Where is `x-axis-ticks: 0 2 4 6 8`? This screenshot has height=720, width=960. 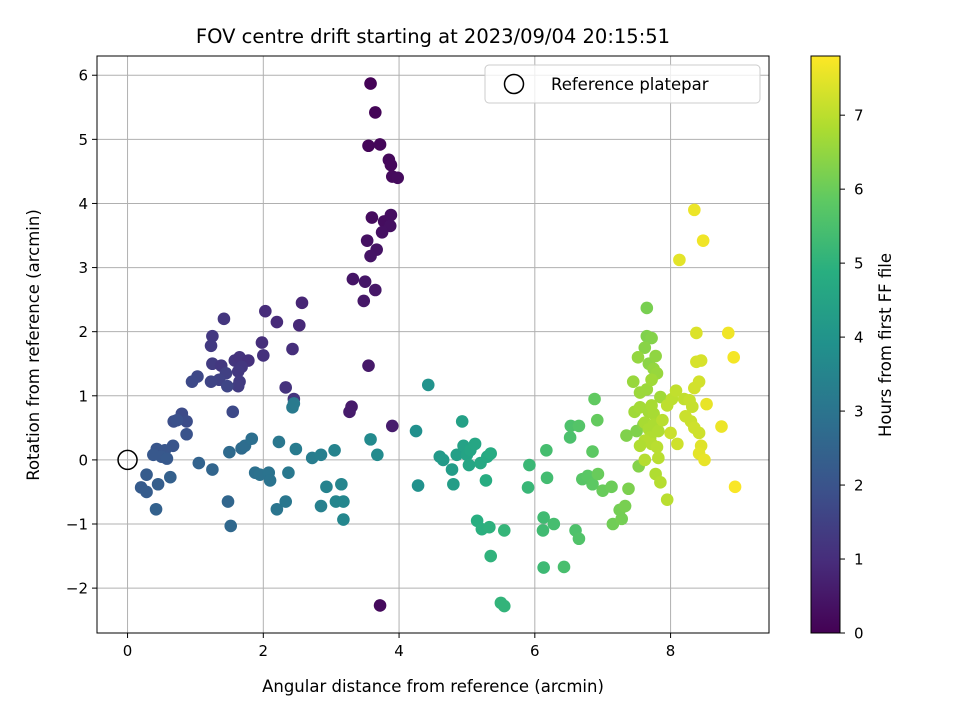 x-axis-ticks: 0 2 4 6 8 is located at coordinates (399, 646).